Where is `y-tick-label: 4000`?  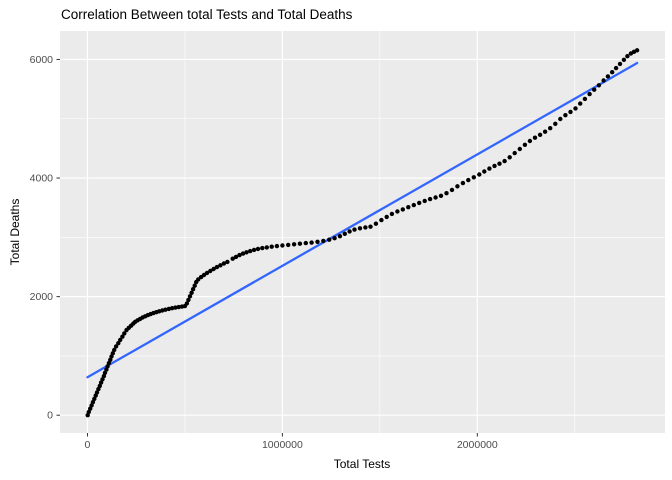
y-tick-label: 4000 is located at coordinates (42, 179).